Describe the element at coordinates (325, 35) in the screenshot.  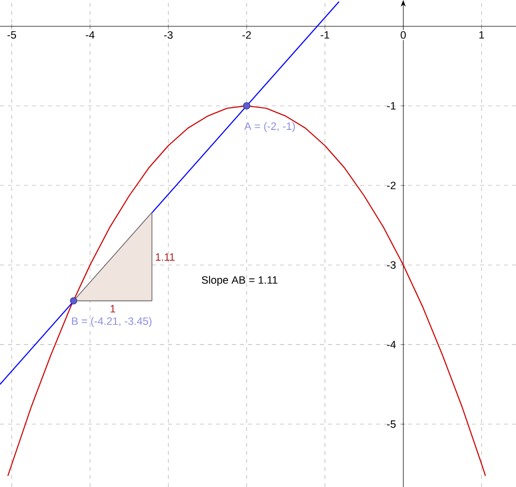
I see `x-tick-label: -1` at that location.